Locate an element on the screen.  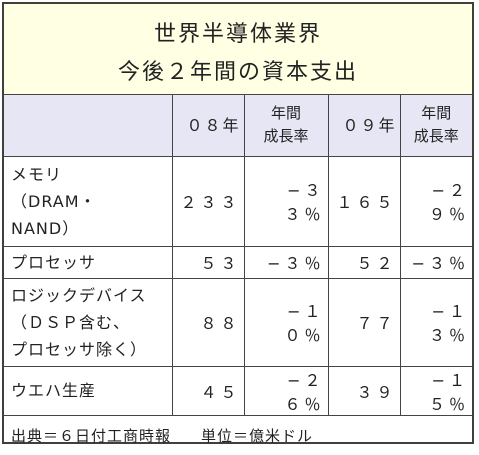
source-note: 出典＝６日付工商時報 is located at coordinates (91, 435).